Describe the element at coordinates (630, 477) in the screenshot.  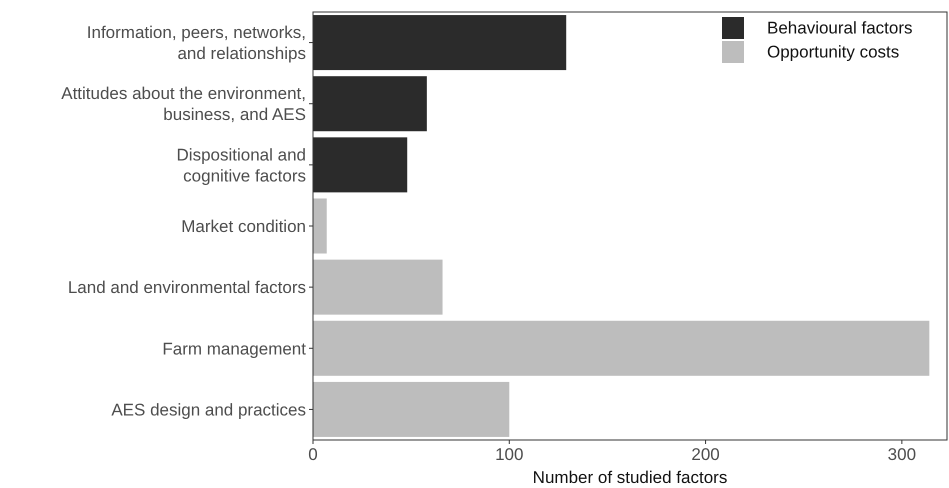
I see `x-axis-title: Number of studied factors` at that location.